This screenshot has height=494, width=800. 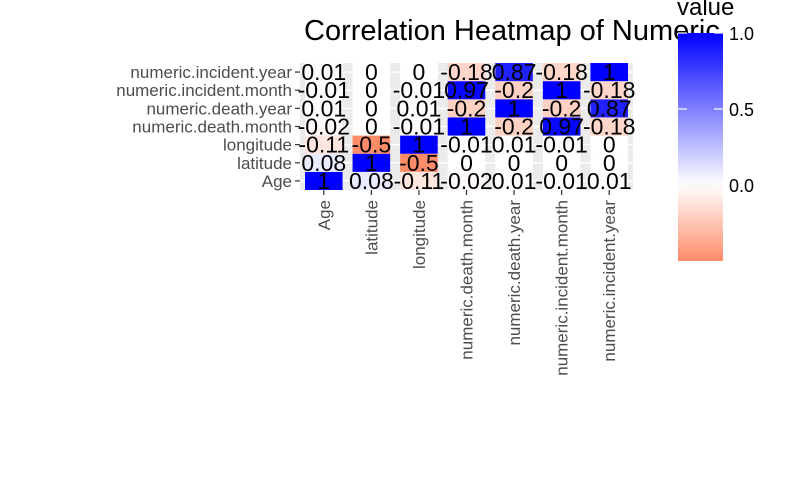 I want to click on y-tick-label: numeric.death.month, so click(x=212, y=127).